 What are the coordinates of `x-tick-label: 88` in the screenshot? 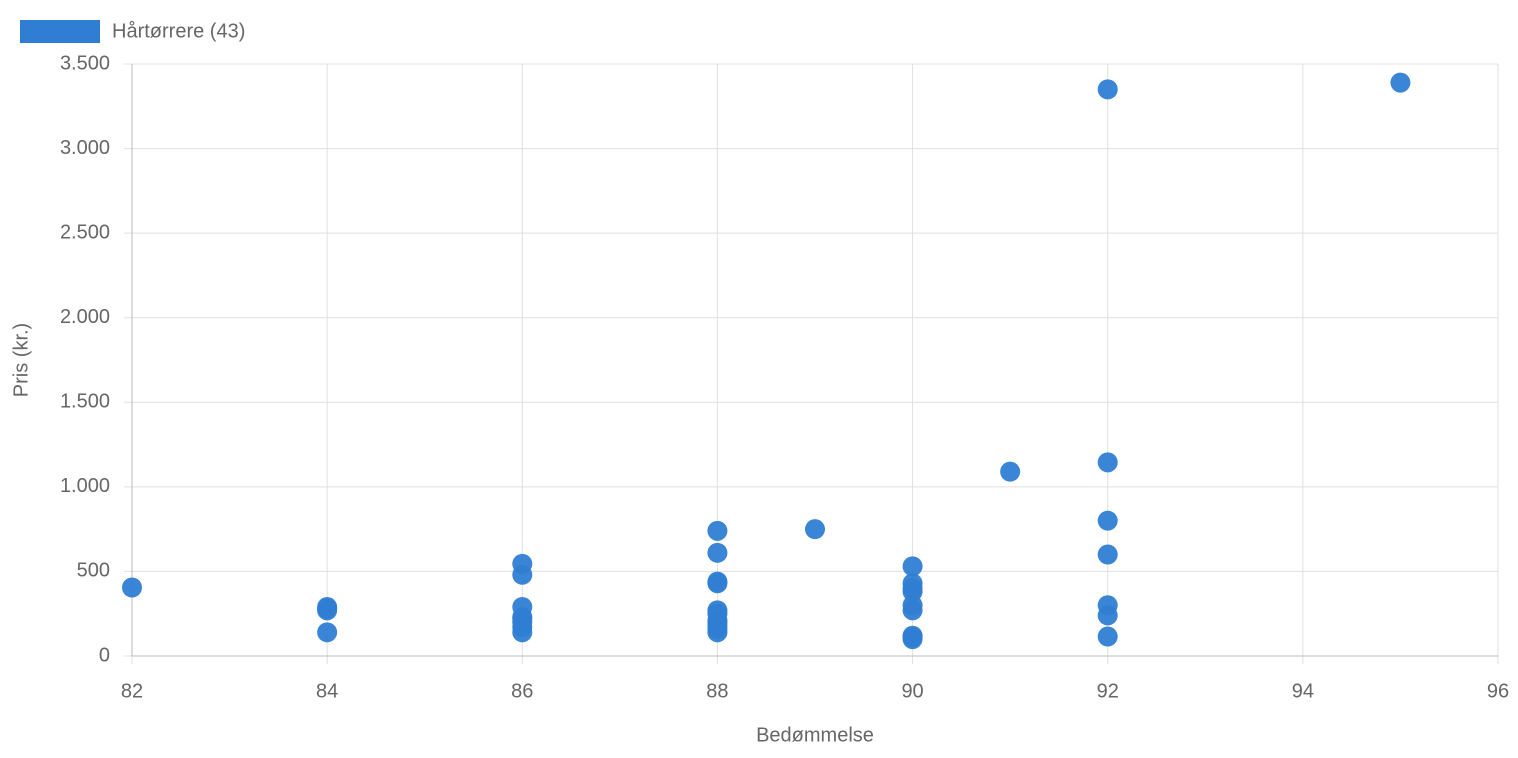 It's located at (717, 691).